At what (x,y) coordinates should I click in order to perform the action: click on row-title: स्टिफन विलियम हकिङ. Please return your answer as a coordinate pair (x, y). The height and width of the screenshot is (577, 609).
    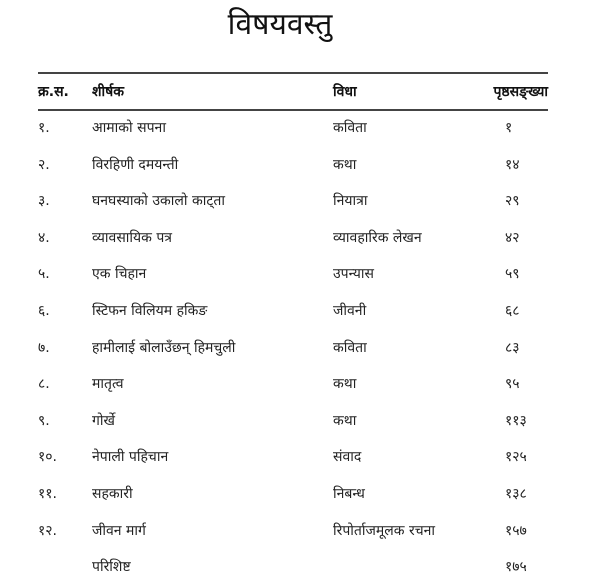
    Looking at the image, I should click on (150, 311).